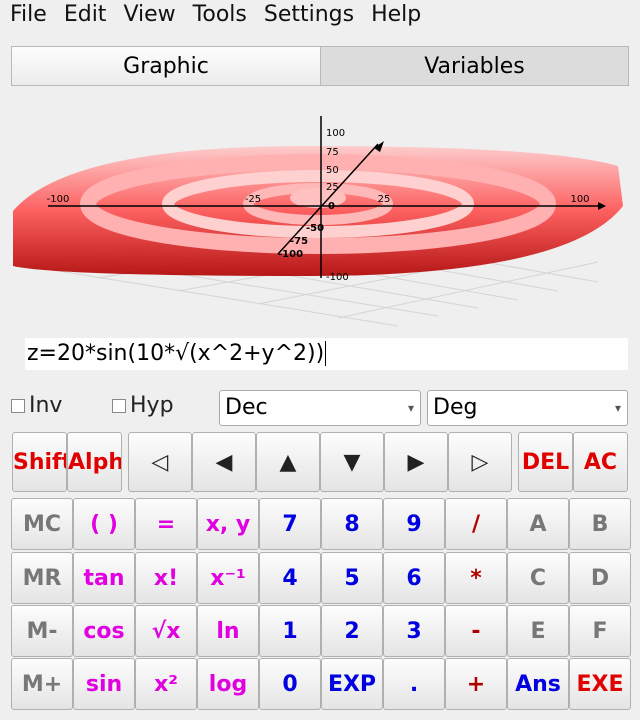  Describe the element at coordinates (228, 578) in the screenshot. I see `key-button: x⁻¹` at that location.